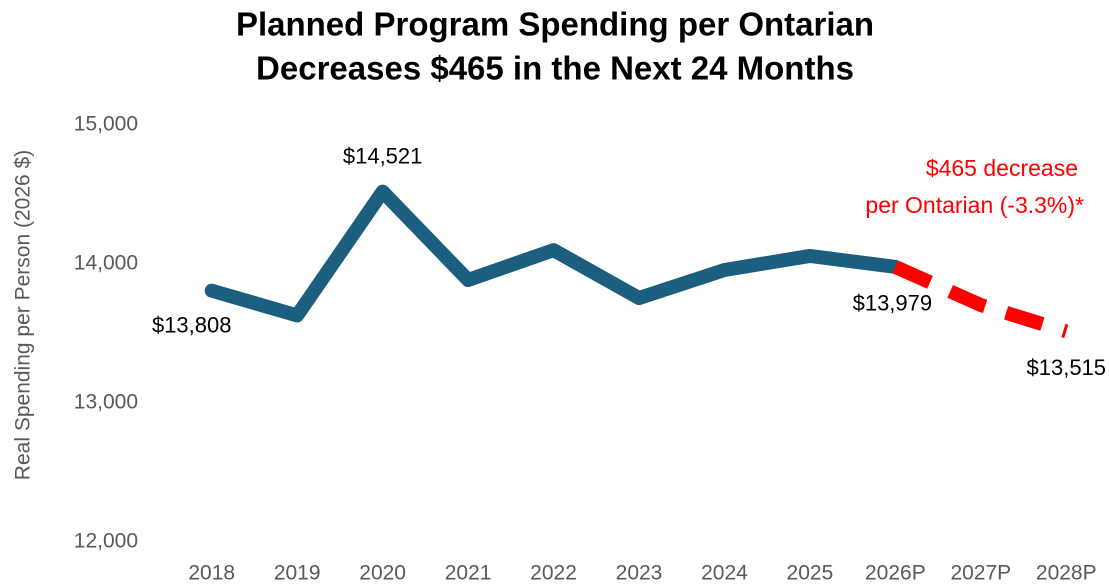 The width and height of the screenshot is (1109, 586). Describe the element at coordinates (1067, 367) in the screenshot. I see `data-label: $13,515` at that location.